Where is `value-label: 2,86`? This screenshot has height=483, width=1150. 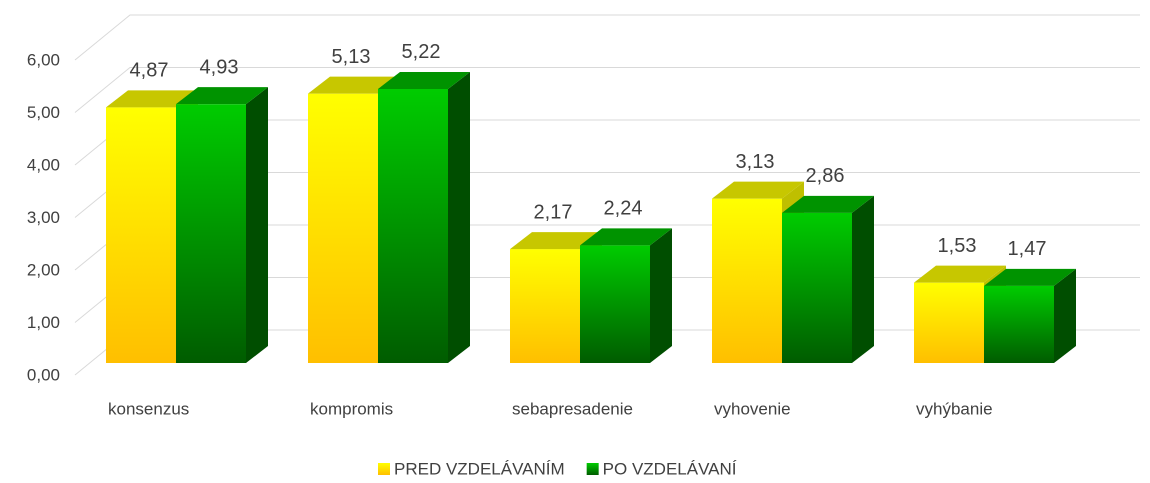 value-label: 2,86 is located at coordinates (825, 176).